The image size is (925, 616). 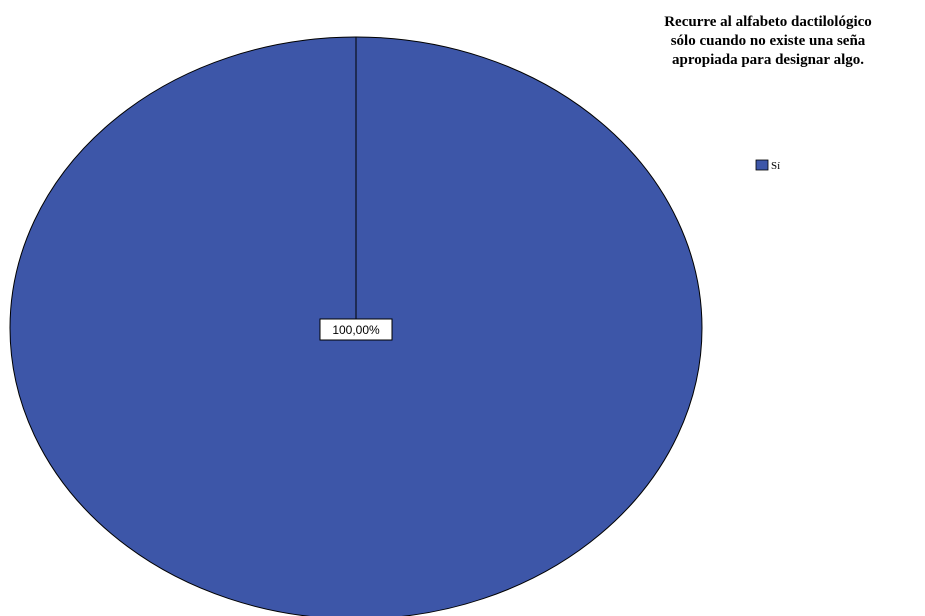 I want to click on legend: Sí, so click(x=767, y=165).